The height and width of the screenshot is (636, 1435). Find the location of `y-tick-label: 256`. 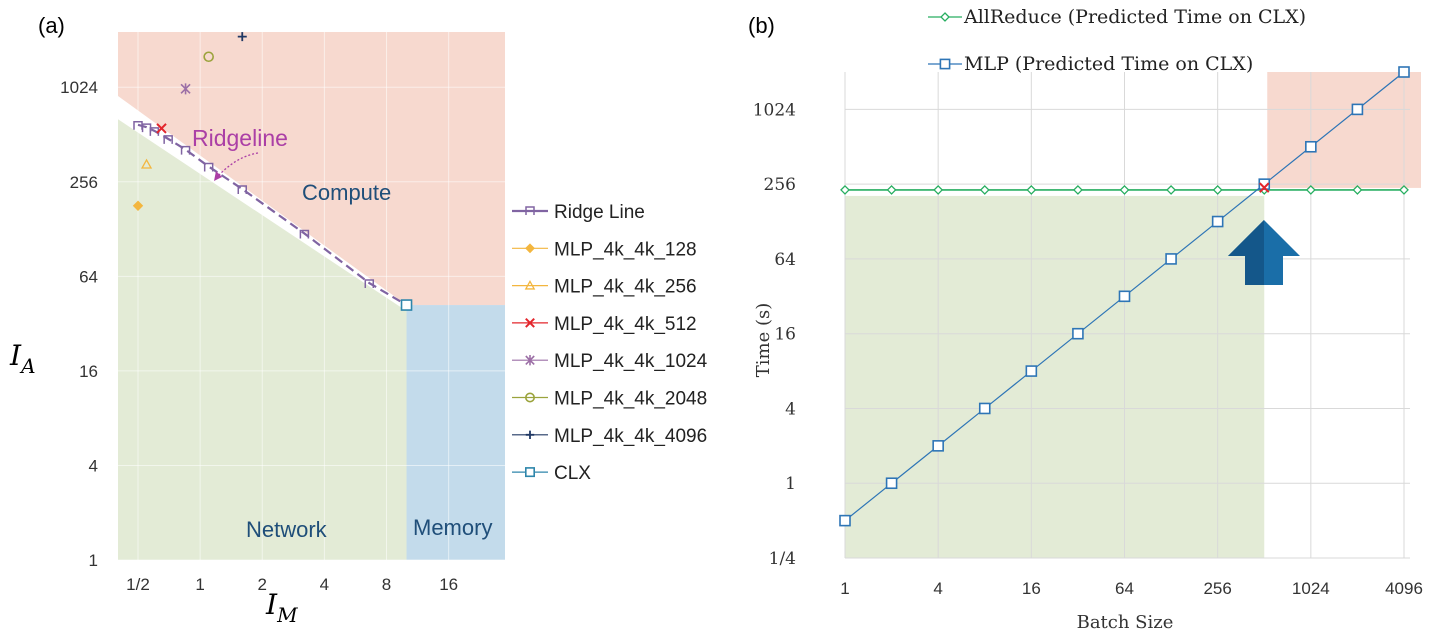

y-tick-label: 256 is located at coordinates (84, 182).